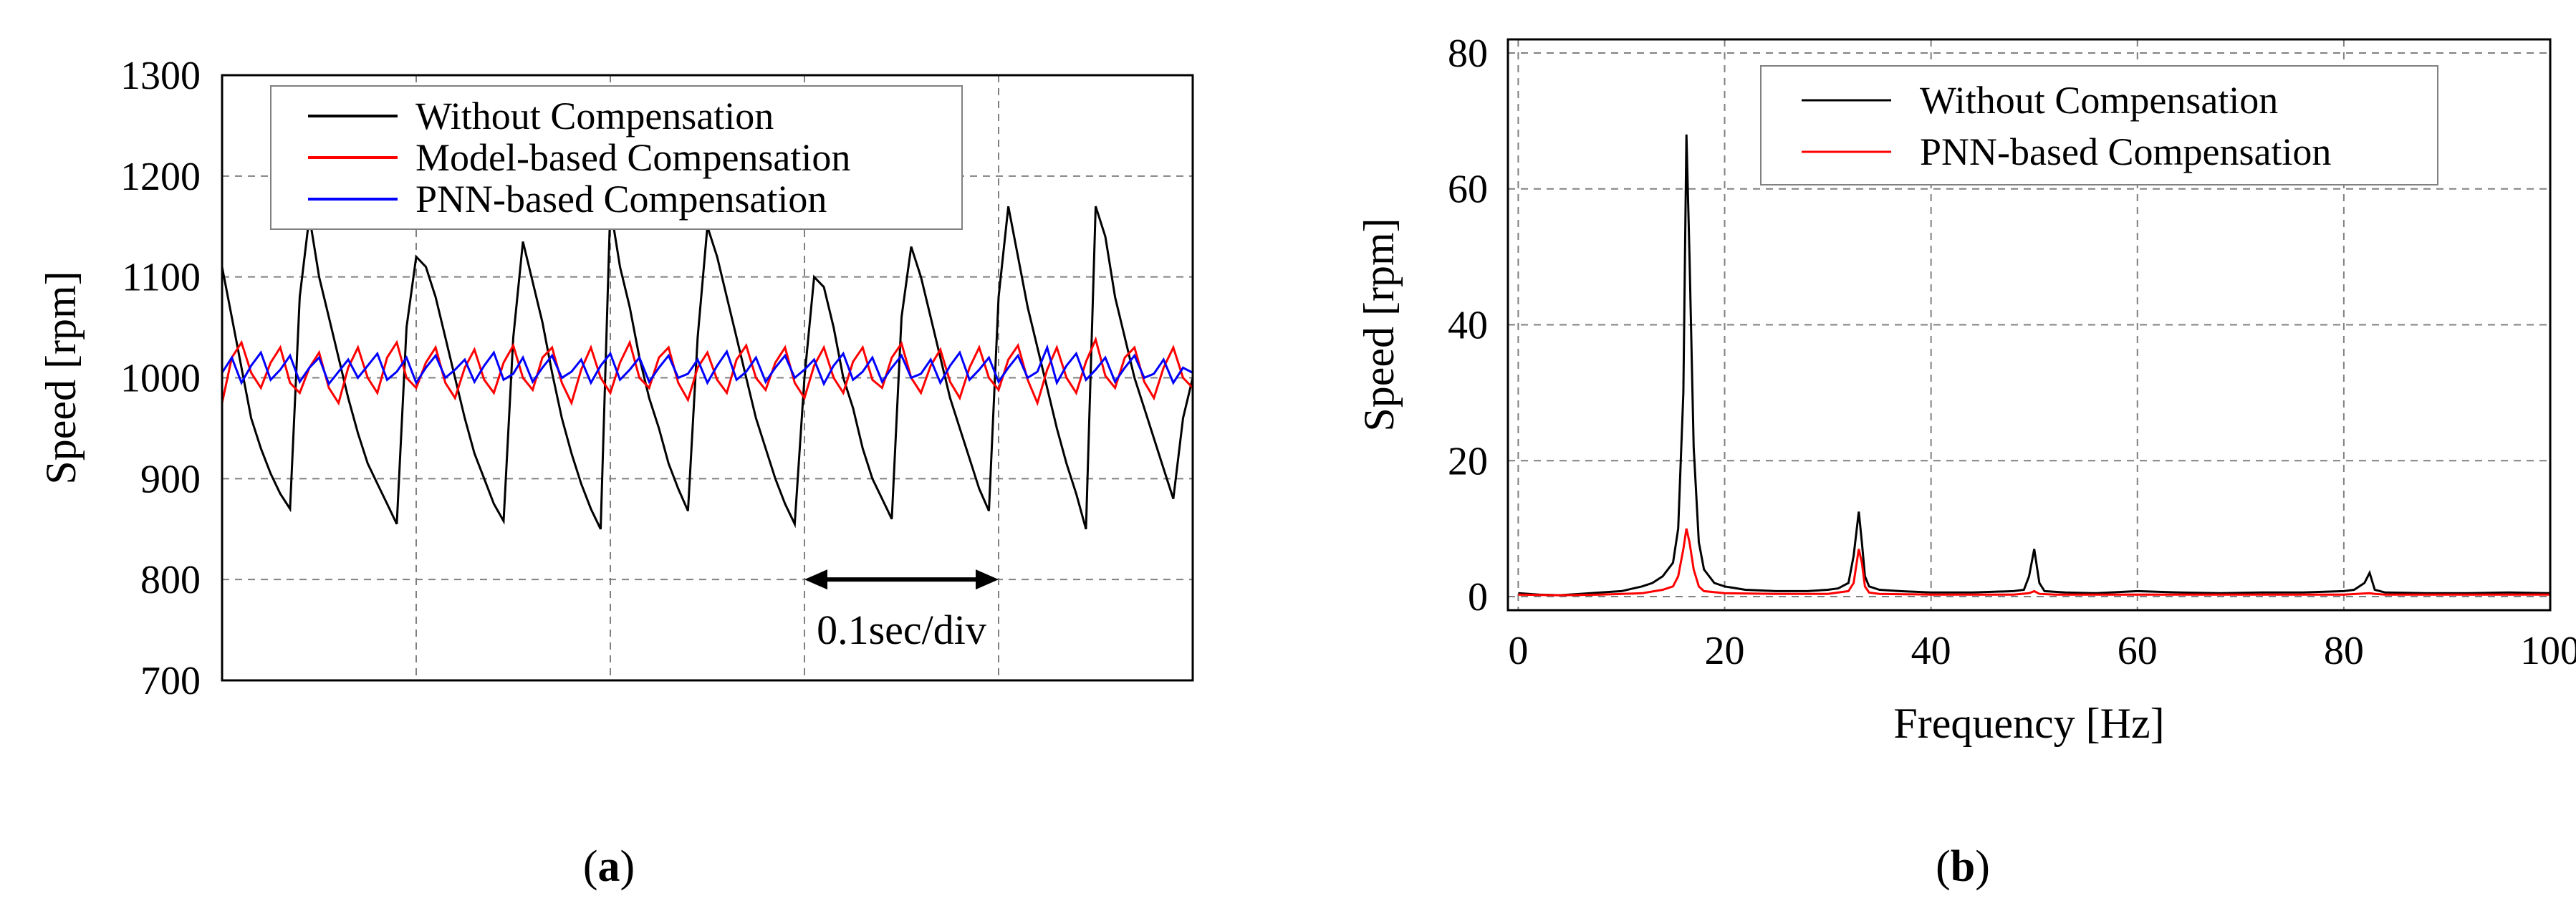 The width and height of the screenshot is (2576, 916). I want to click on legend-a-model-label: Model-based Compensation, so click(633, 157).